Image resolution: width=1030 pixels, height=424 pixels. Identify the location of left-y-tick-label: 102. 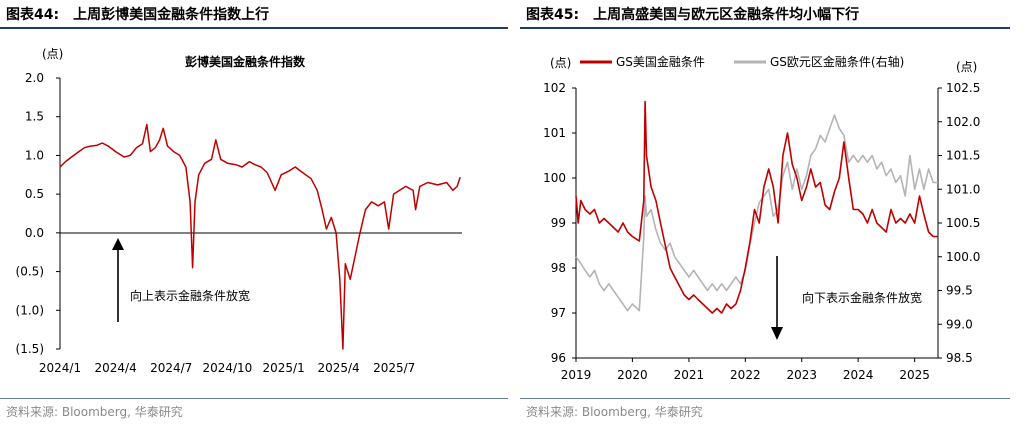
(554, 88).